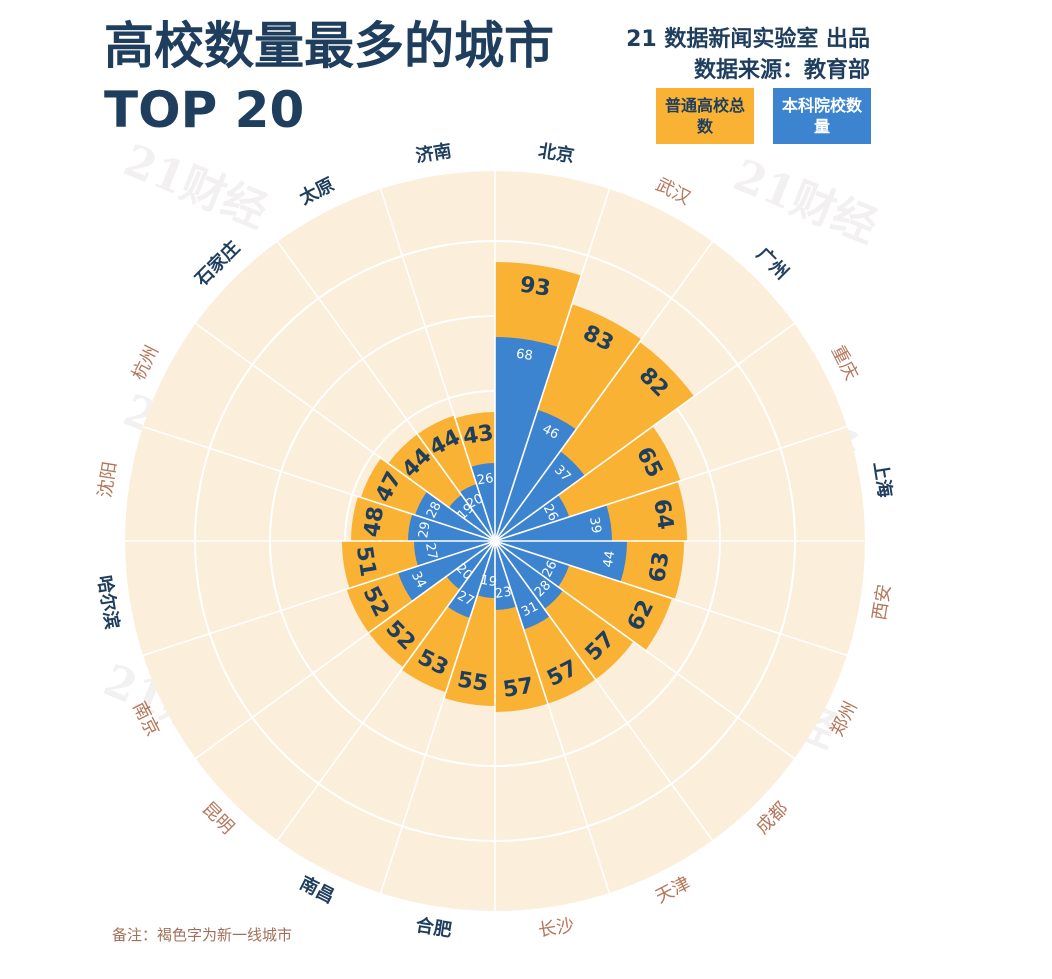  Describe the element at coordinates (418, 580) in the screenshot. I see `undergrad-value-label: 34` at that location.